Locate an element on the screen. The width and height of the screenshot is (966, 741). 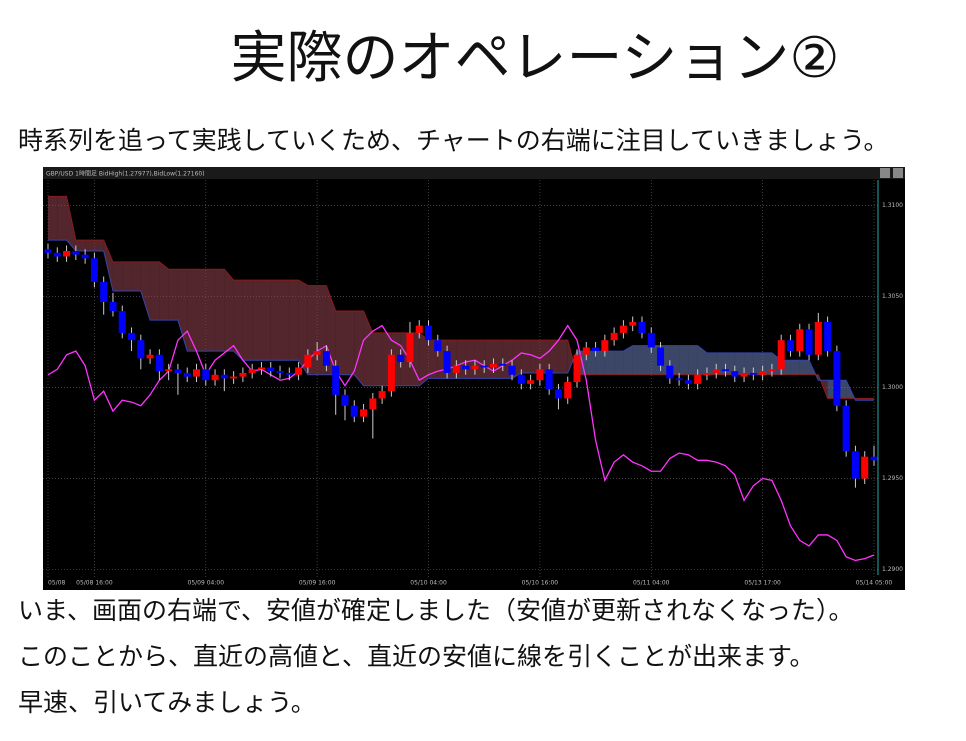
x-tick-label: 05/08 16:00 is located at coordinates (94, 583).